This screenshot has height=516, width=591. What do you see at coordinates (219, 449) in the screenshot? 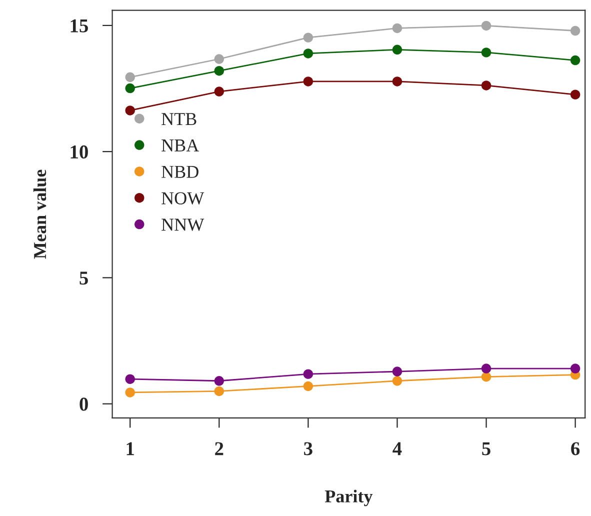
I see `x-tick-label: 2` at bounding box center [219, 449].